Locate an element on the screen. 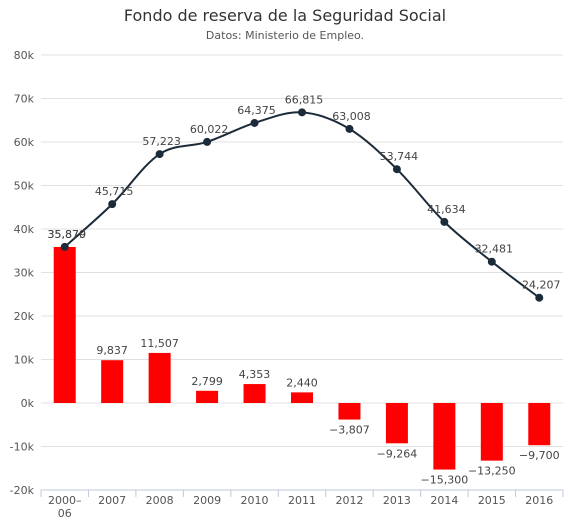 Image resolution: width=570 pixels, height=523 pixels. bar-value-label: 2,440 is located at coordinates (302, 382).